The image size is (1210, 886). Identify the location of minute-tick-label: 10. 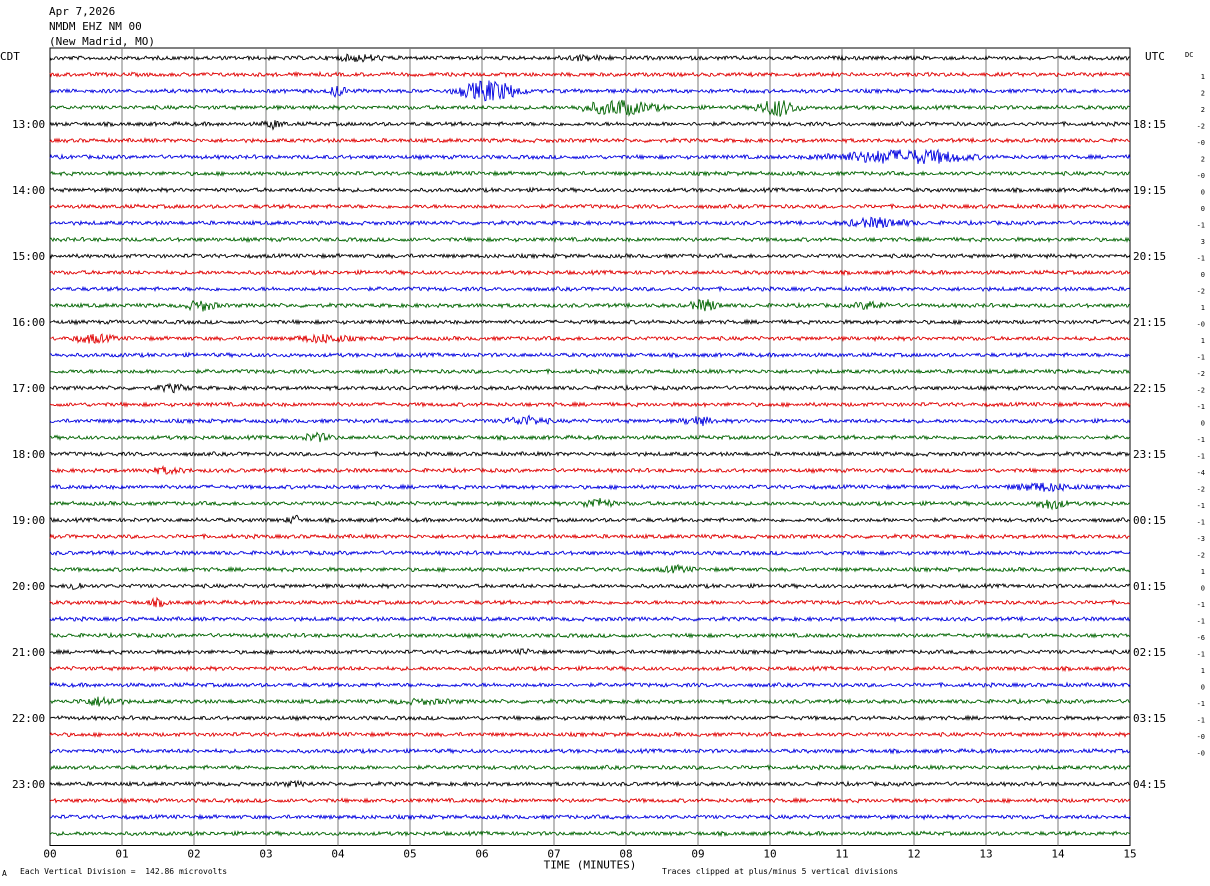
(769, 854).